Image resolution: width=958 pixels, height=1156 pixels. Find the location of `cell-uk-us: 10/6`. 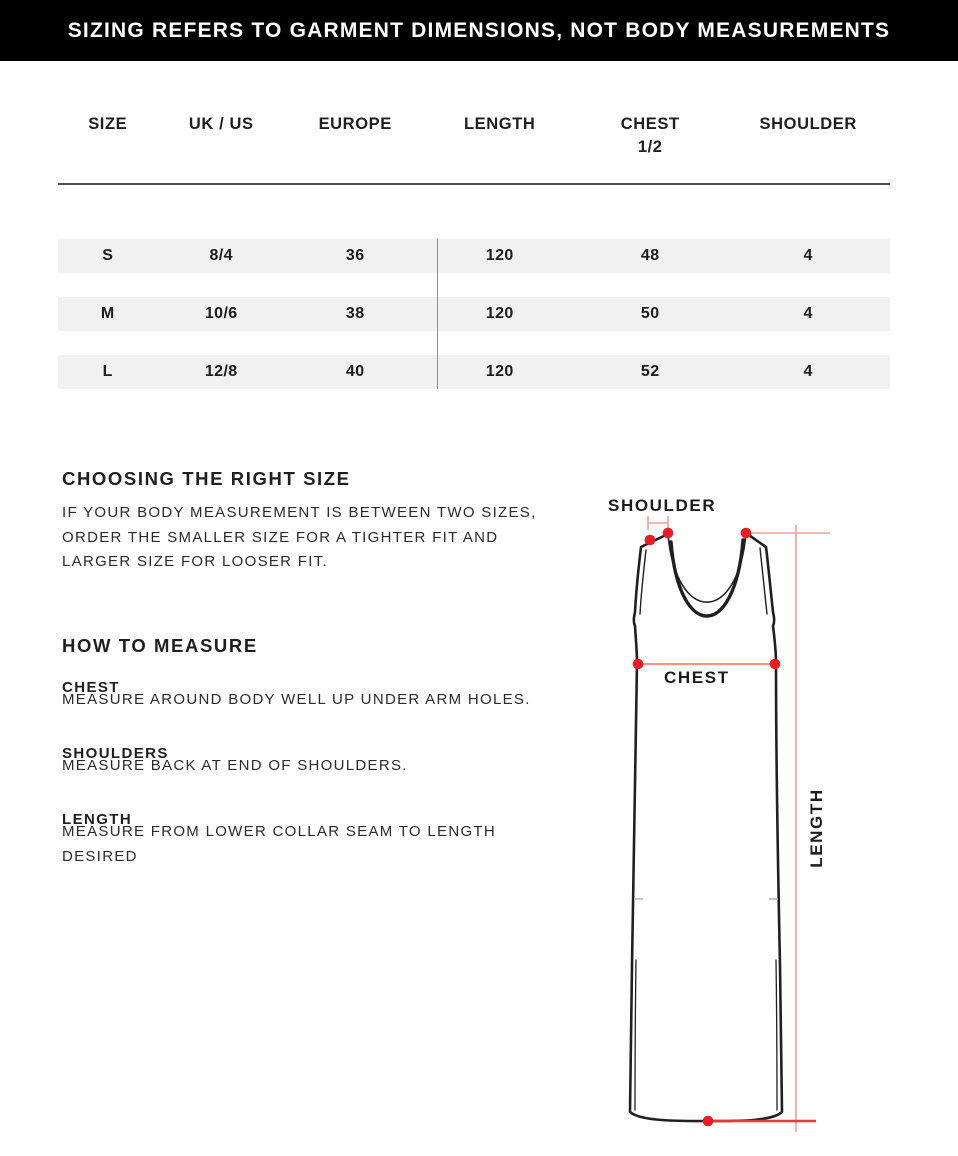

cell-uk-us: 10/6 is located at coordinates (221, 313).